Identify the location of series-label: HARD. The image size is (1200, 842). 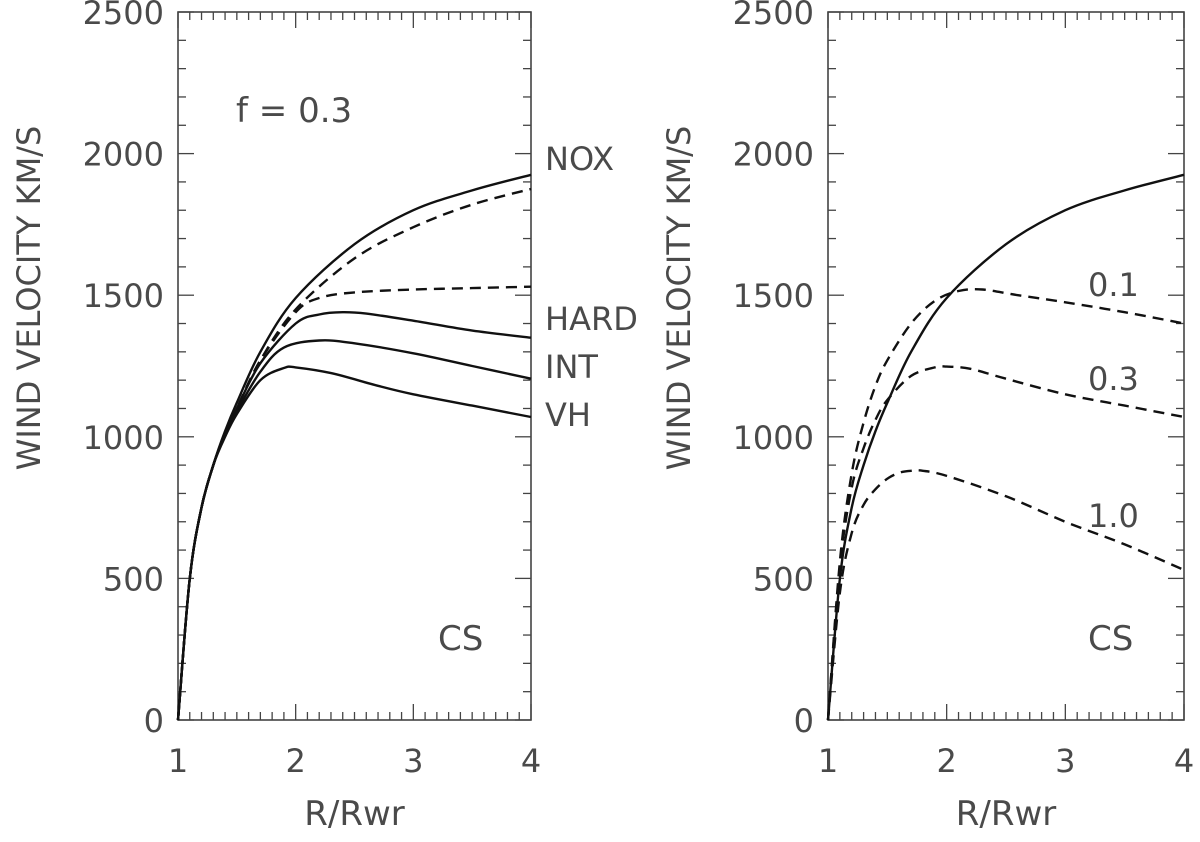
(591, 319).